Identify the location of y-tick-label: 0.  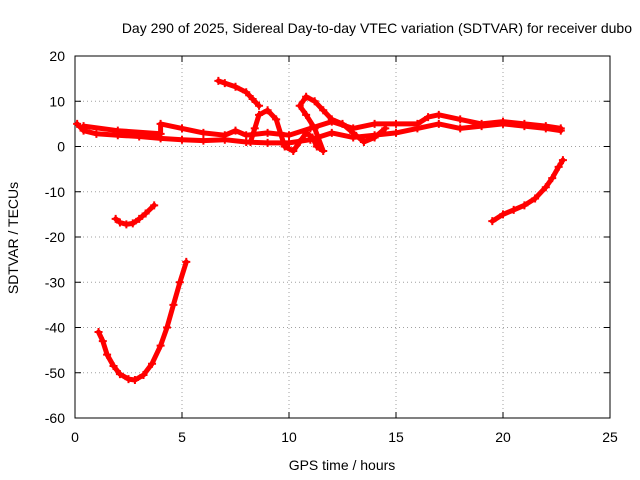
(61, 147).